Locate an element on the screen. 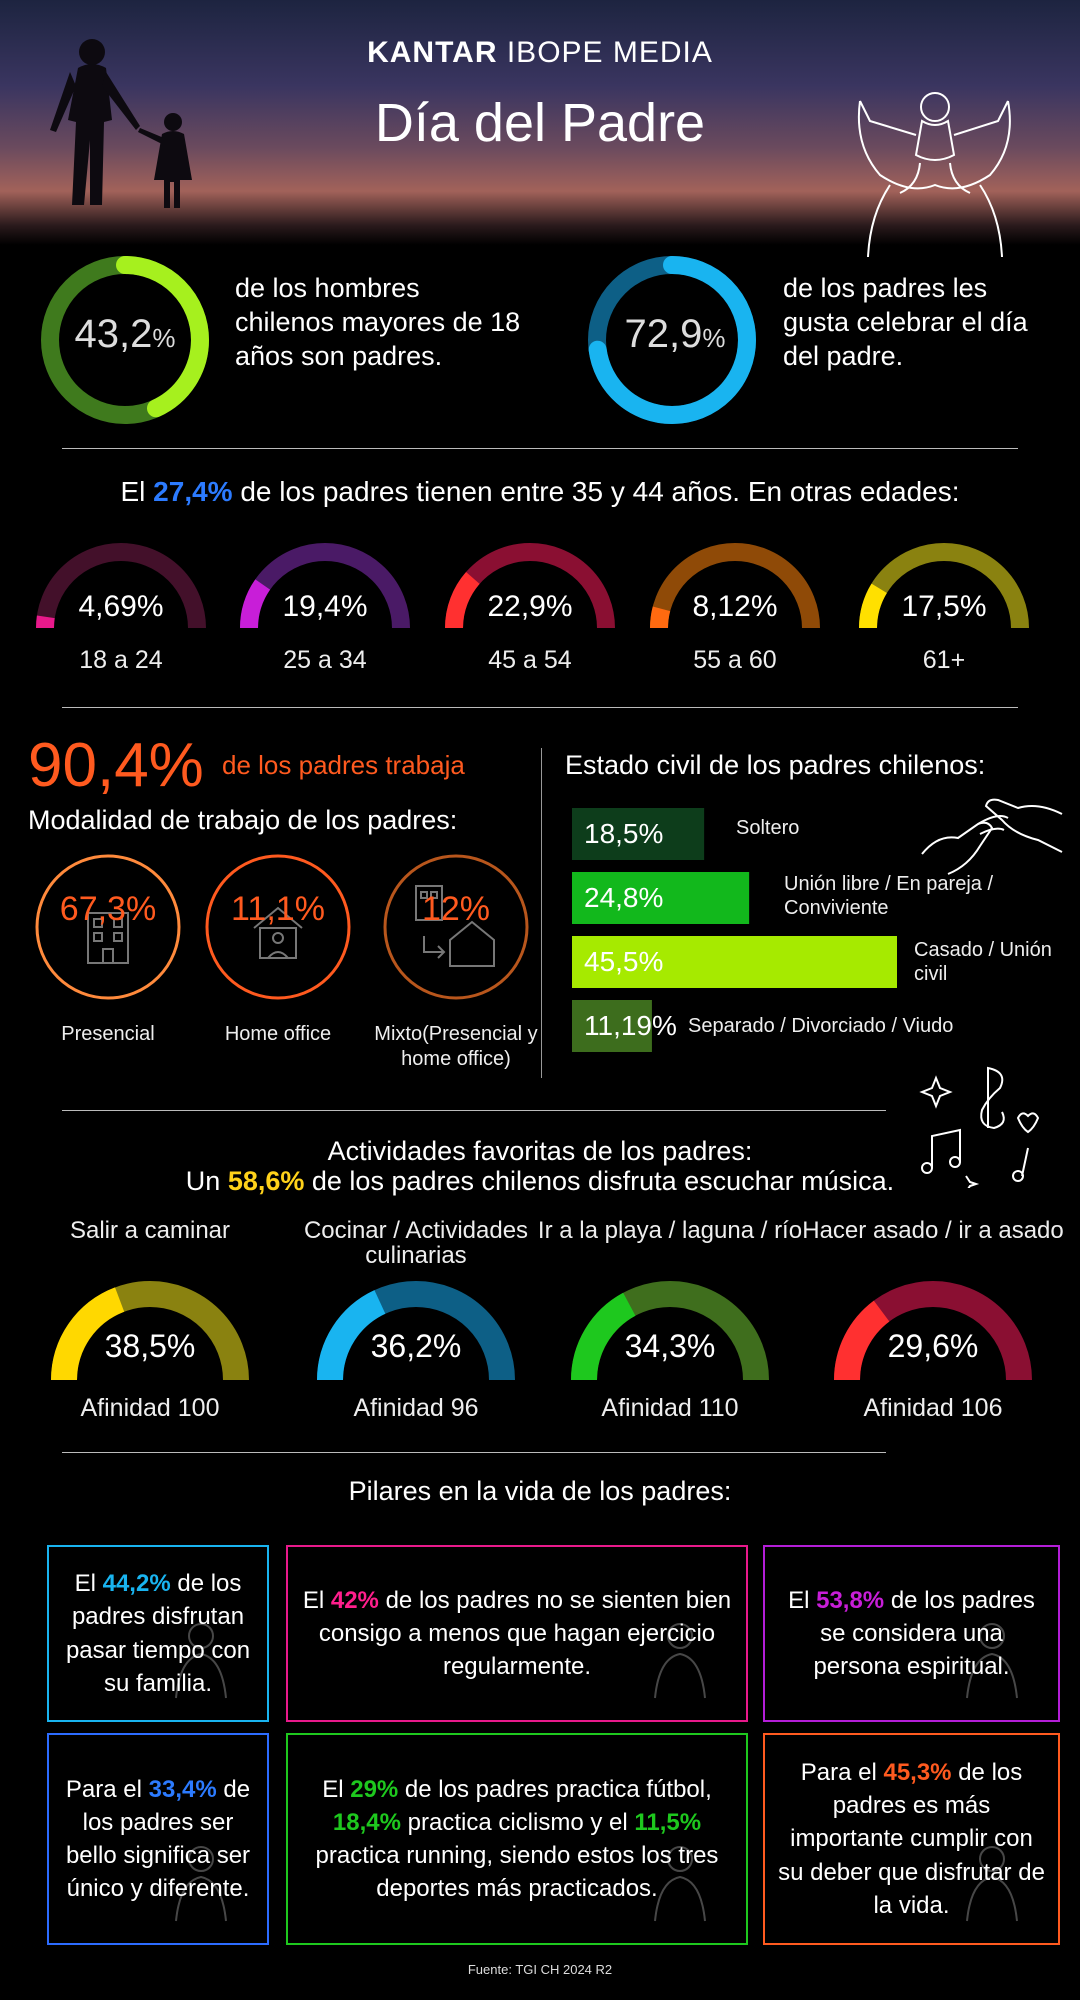 The height and width of the screenshot is (2000, 1080). activity-affinity-2: Afinidad 96 is located at coordinates (416, 1408).